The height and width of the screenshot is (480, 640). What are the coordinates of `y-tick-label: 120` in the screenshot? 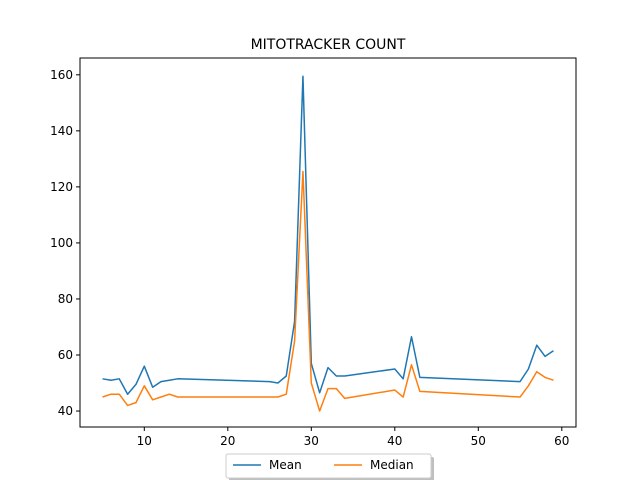 It's located at (61, 187).